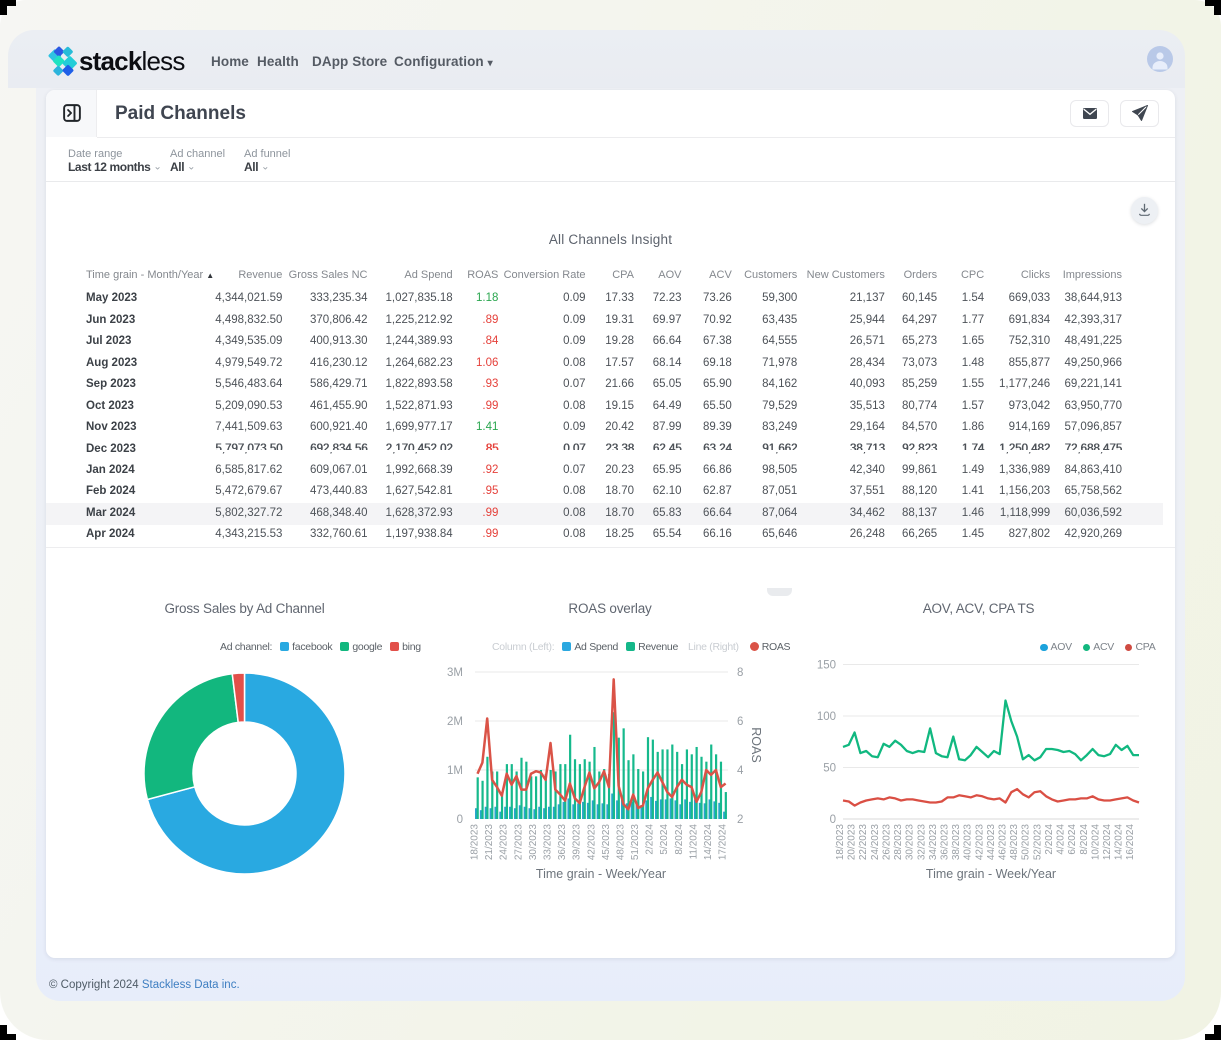 This screenshot has width=1221, height=1040. Describe the element at coordinates (886, 842) in the screenshot. I see `svg-text: 26/2023` at that location.